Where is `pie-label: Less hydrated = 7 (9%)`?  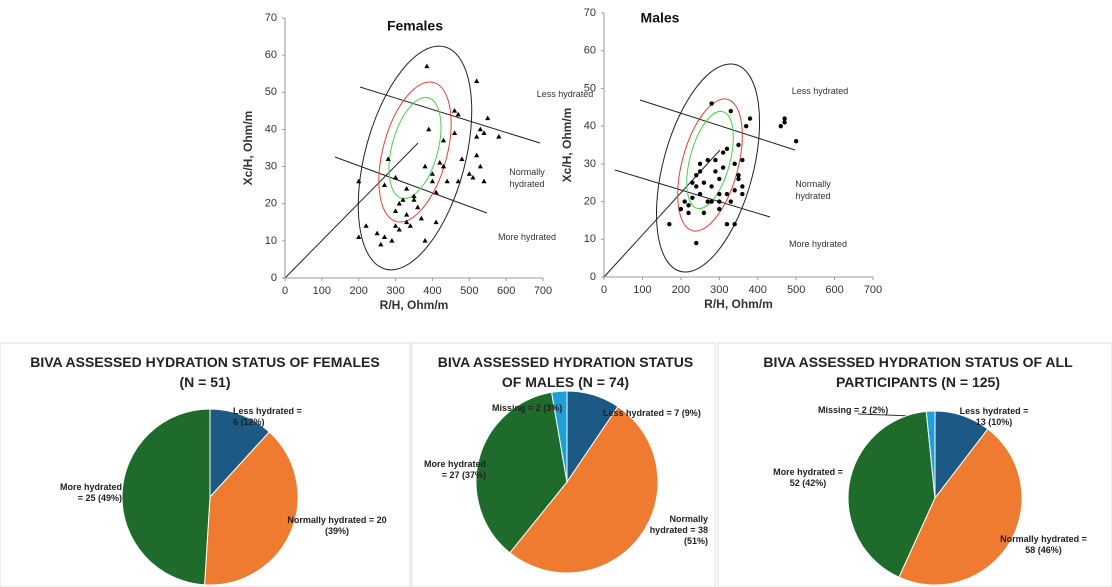 pie-label: Less hydrated = 7 (9%) is located at coordinates (658, 413).